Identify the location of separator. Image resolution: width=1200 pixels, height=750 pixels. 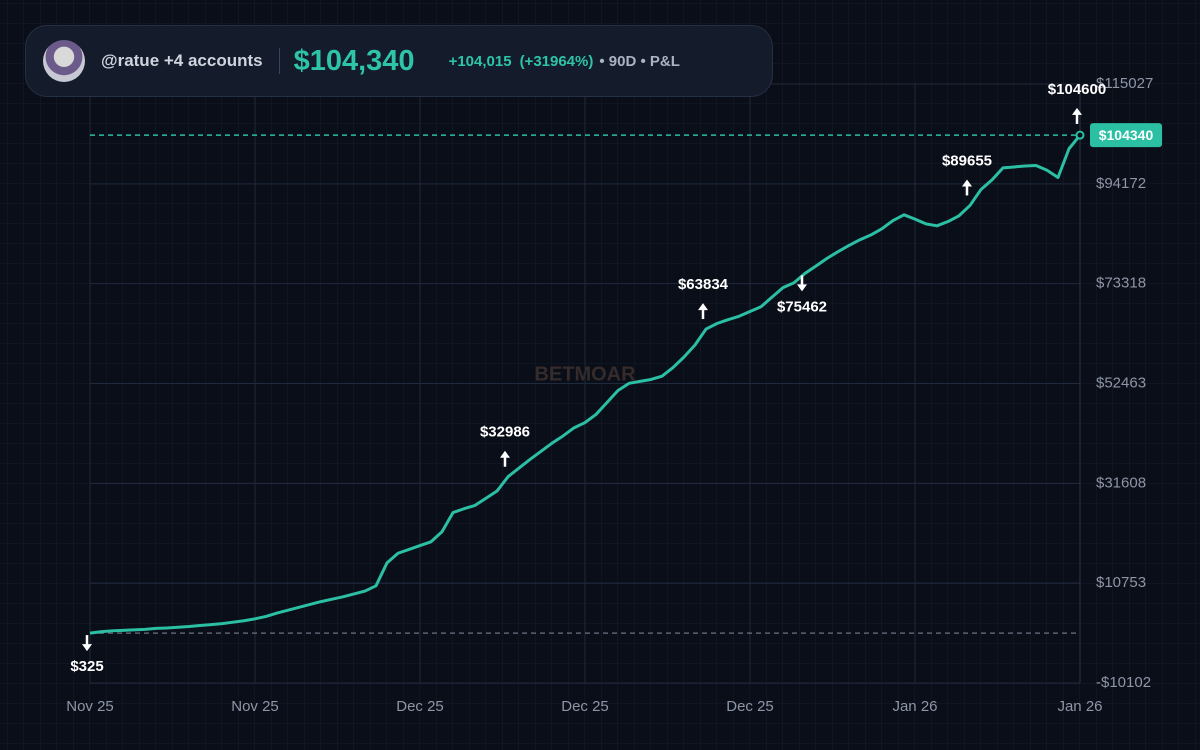
(279, 61).